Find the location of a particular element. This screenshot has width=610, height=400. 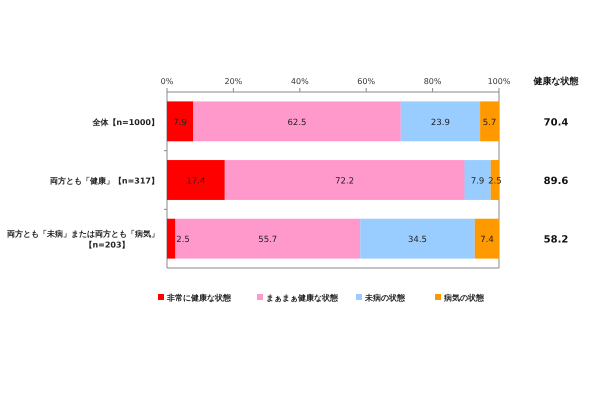

x-tick-label: 20% is located at coordinates (233, 81).